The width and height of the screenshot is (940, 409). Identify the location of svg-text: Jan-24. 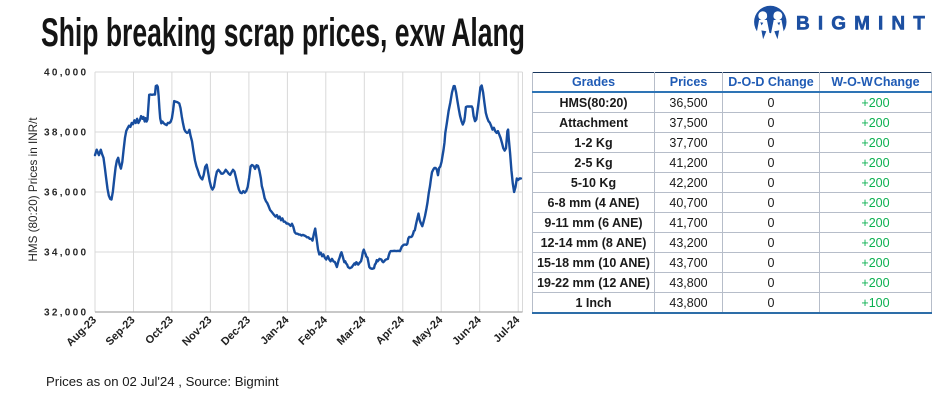
(275, 331).